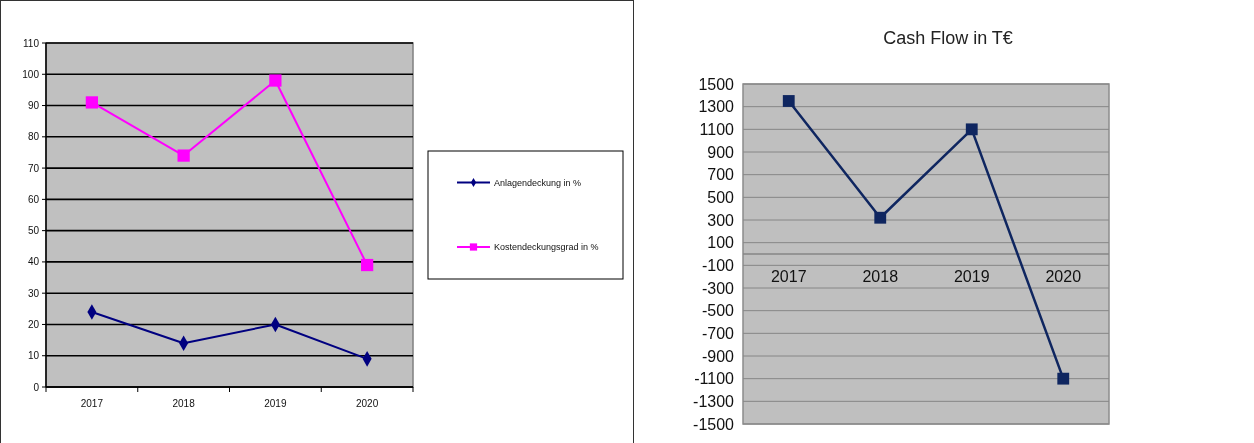 The width and height of the screenshot is (1254, 443). Describe the element at coordinates (718, 356) in the screenshot. I see `y-tick-label: -900` at that location.